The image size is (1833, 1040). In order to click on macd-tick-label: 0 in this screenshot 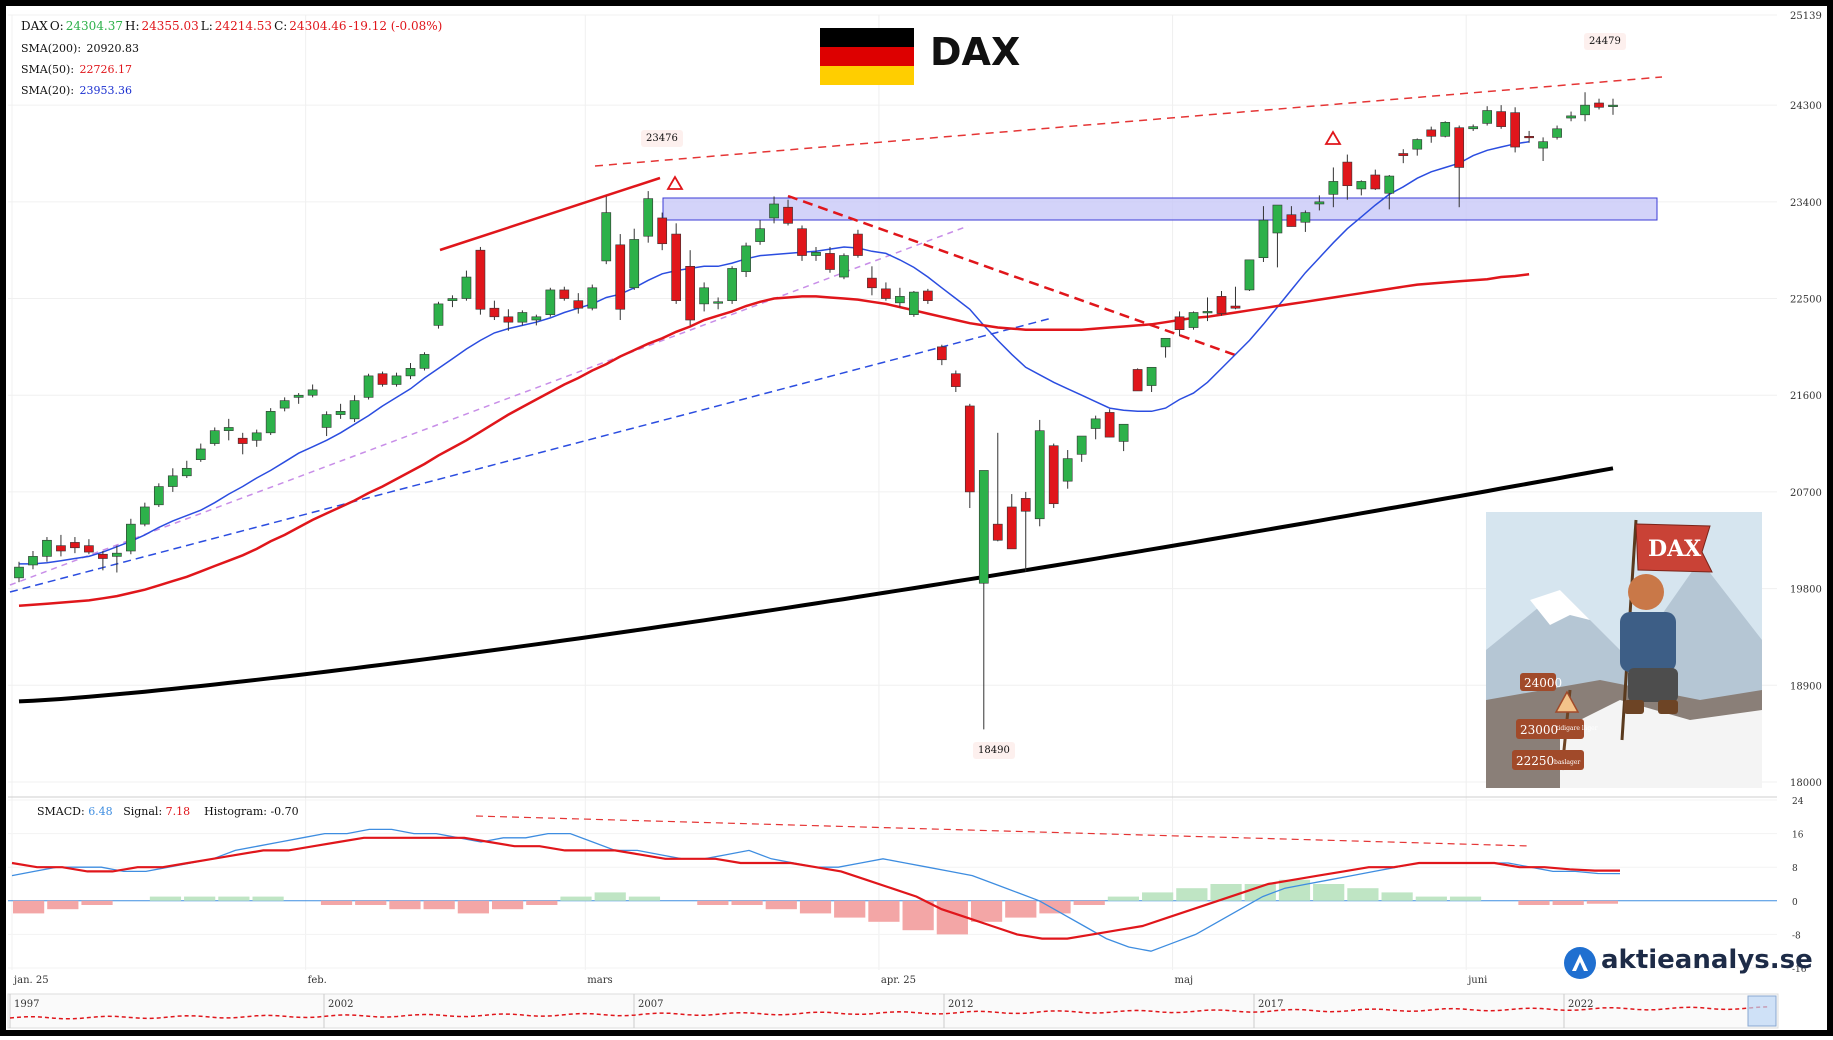, I will do `click(1795, 903)`.